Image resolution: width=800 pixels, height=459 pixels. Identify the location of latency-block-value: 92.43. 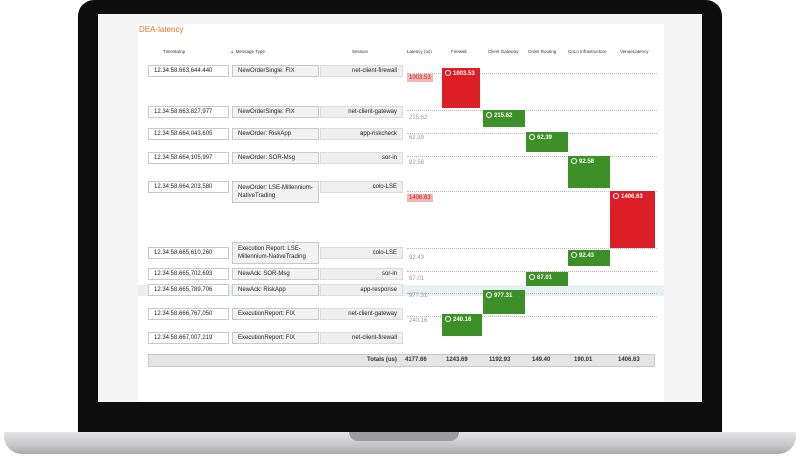
(587, 256).